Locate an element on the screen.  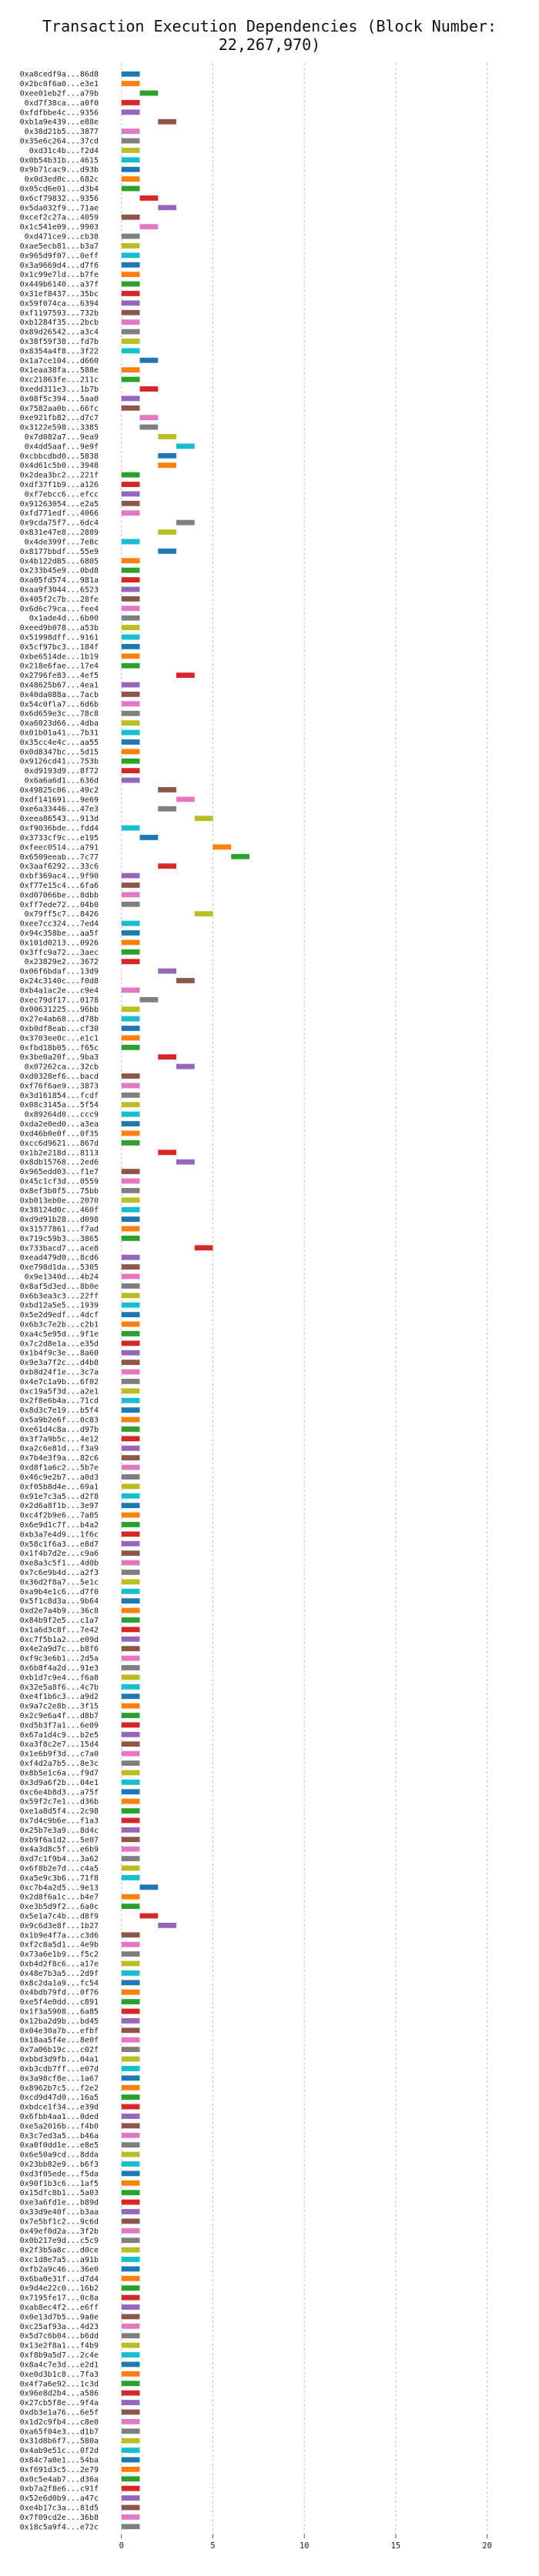
y-tick-label: 0x35e6c264...37cd is located at coordinates (59, 142).